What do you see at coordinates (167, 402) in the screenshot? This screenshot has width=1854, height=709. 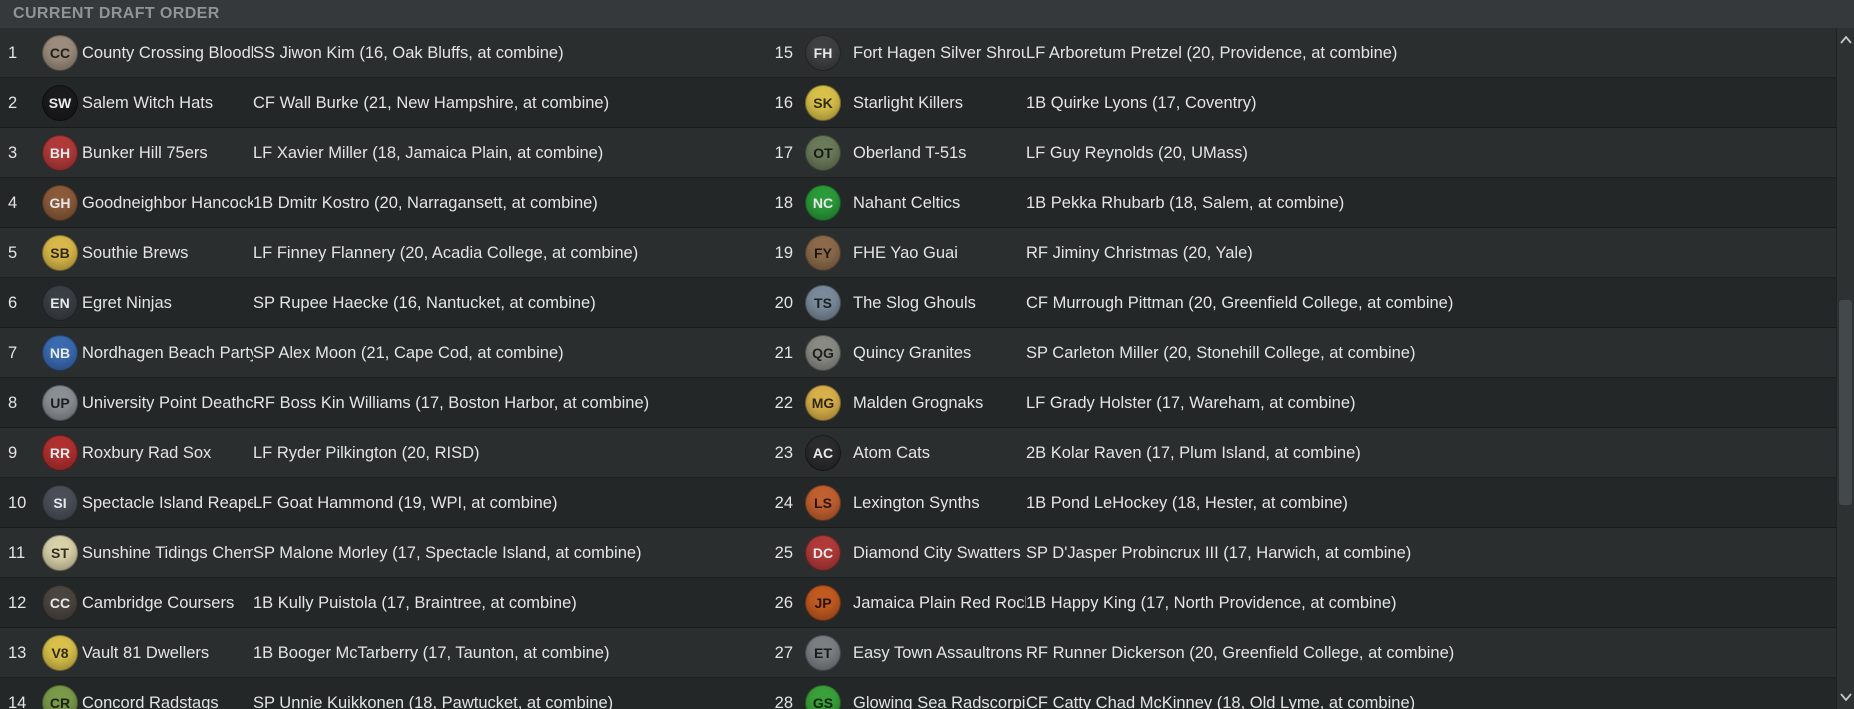 I see `team-name: University Point Deathclaws` at bounding box center [167, 402].